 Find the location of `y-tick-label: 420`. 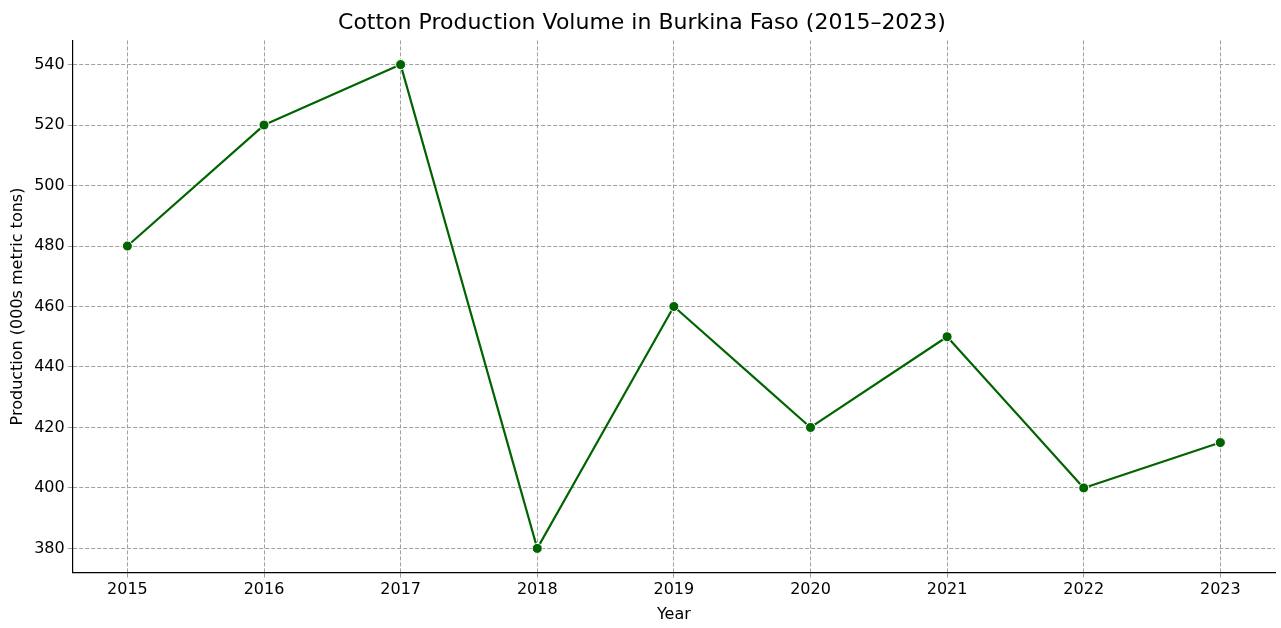

y-tick-label: 420 is located at coordinates (49, 426).